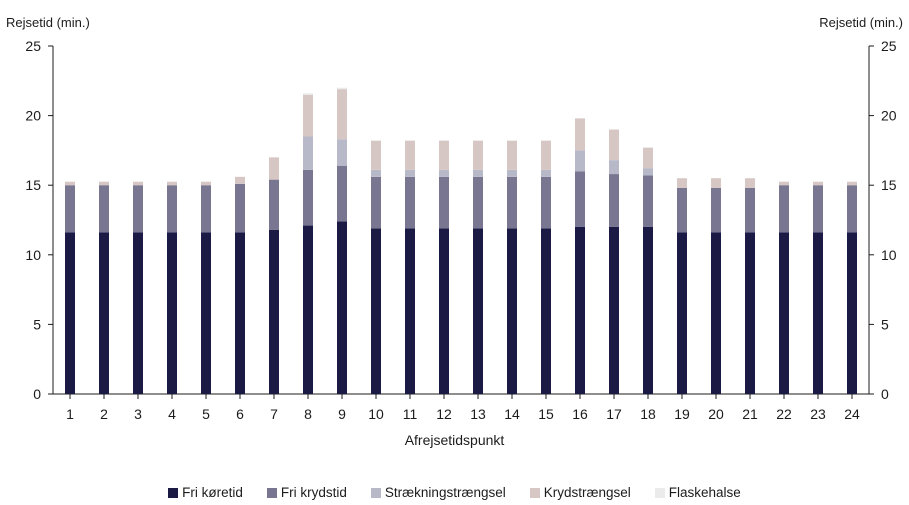 The width and height of the screenshot is (909, 505). What do you see at coordinates (889, 46) in the screenshot?
I see `y-tick-label-right: 25` at bounding box center [889, 46].